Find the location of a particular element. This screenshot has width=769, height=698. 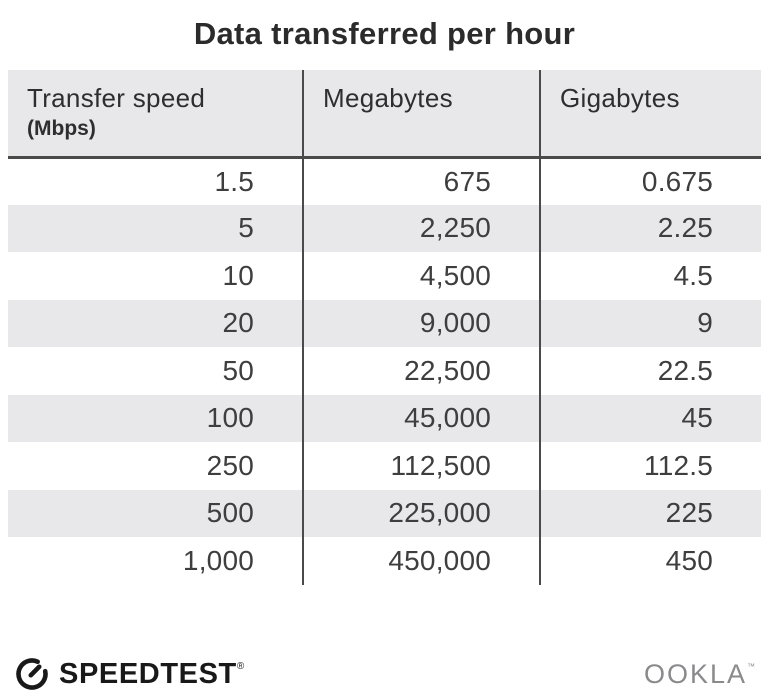

cell-speed: 50 is located at coordinates (238, 370).